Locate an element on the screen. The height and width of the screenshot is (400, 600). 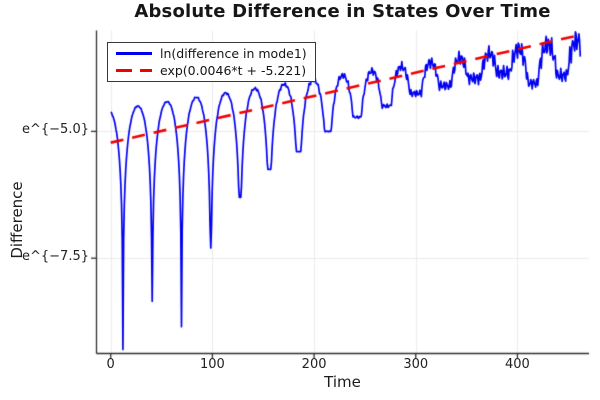
chart-title: Absolute Difference in States Over Time is located at coordinates (342, 11).